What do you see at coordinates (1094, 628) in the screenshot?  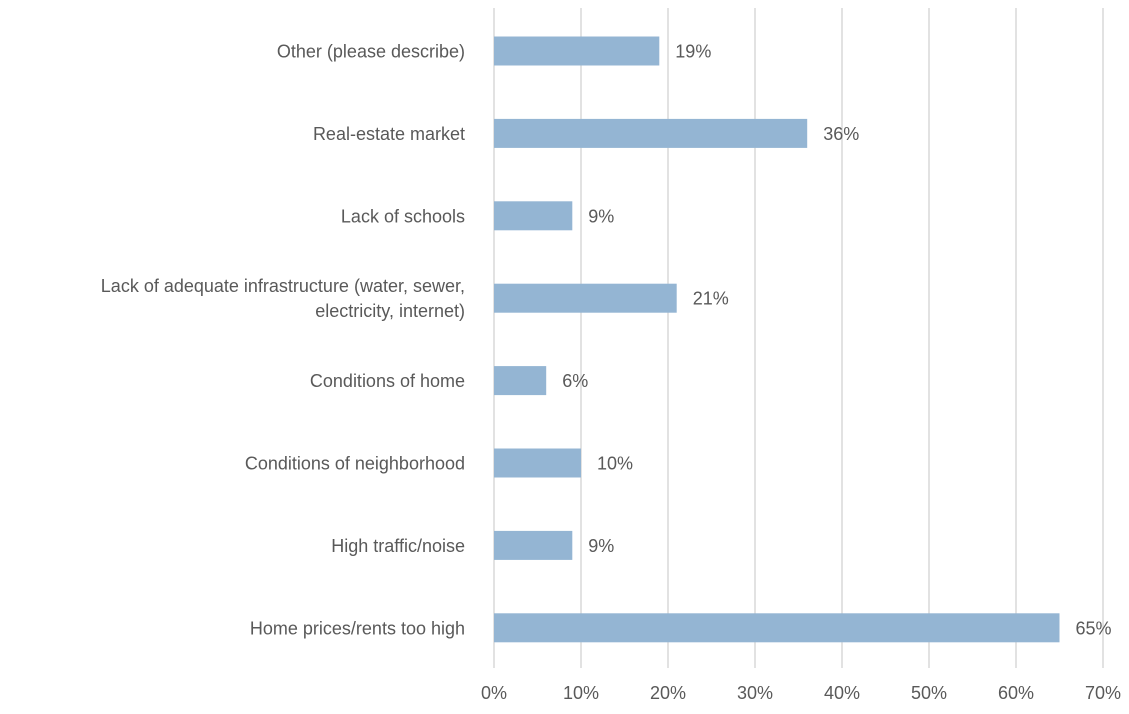 I see `data-label: 65%` at bounding box center [1094, 628].